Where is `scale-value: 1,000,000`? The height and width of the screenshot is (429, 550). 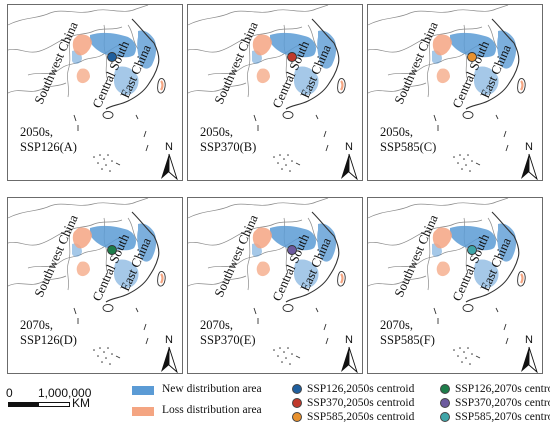 scale-value: 1,000,000 is located at coordinates (65, 393).